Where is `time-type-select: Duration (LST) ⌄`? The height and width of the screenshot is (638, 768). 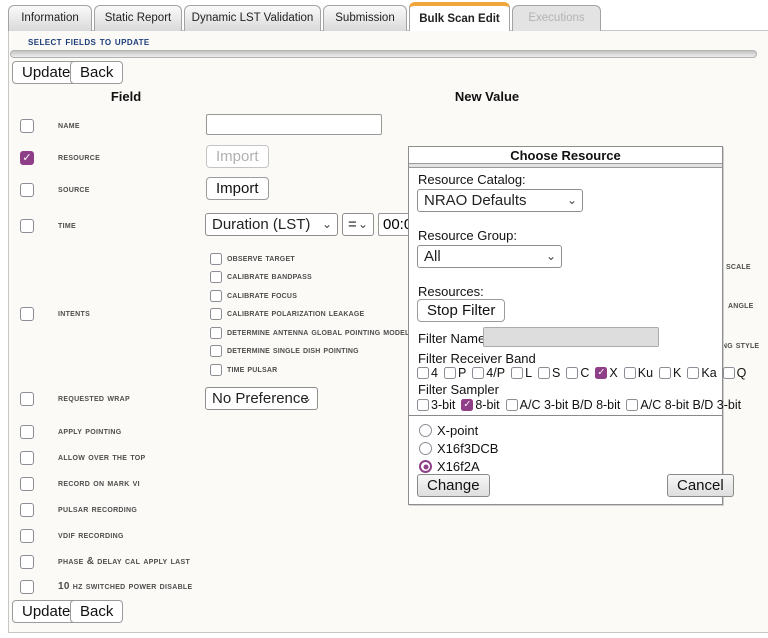
time-type-select: Duration (LST) ⌄ is located at coordinates (271, 224).